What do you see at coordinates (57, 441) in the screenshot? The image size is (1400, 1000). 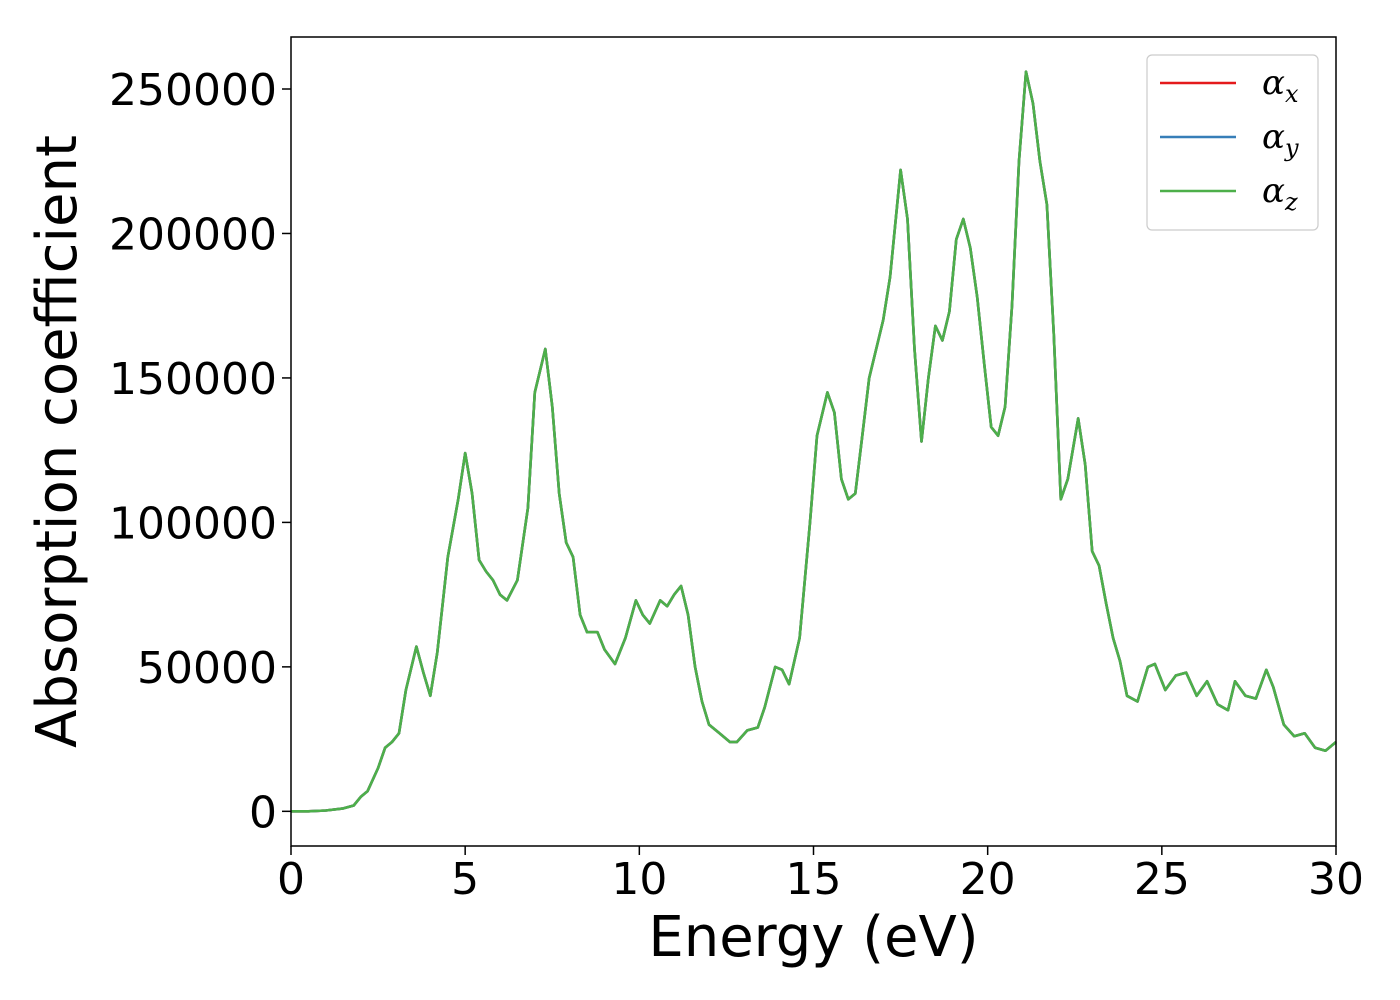 I see `y-axis-label: Absorption coefficient` at bounding box center [57, 441].